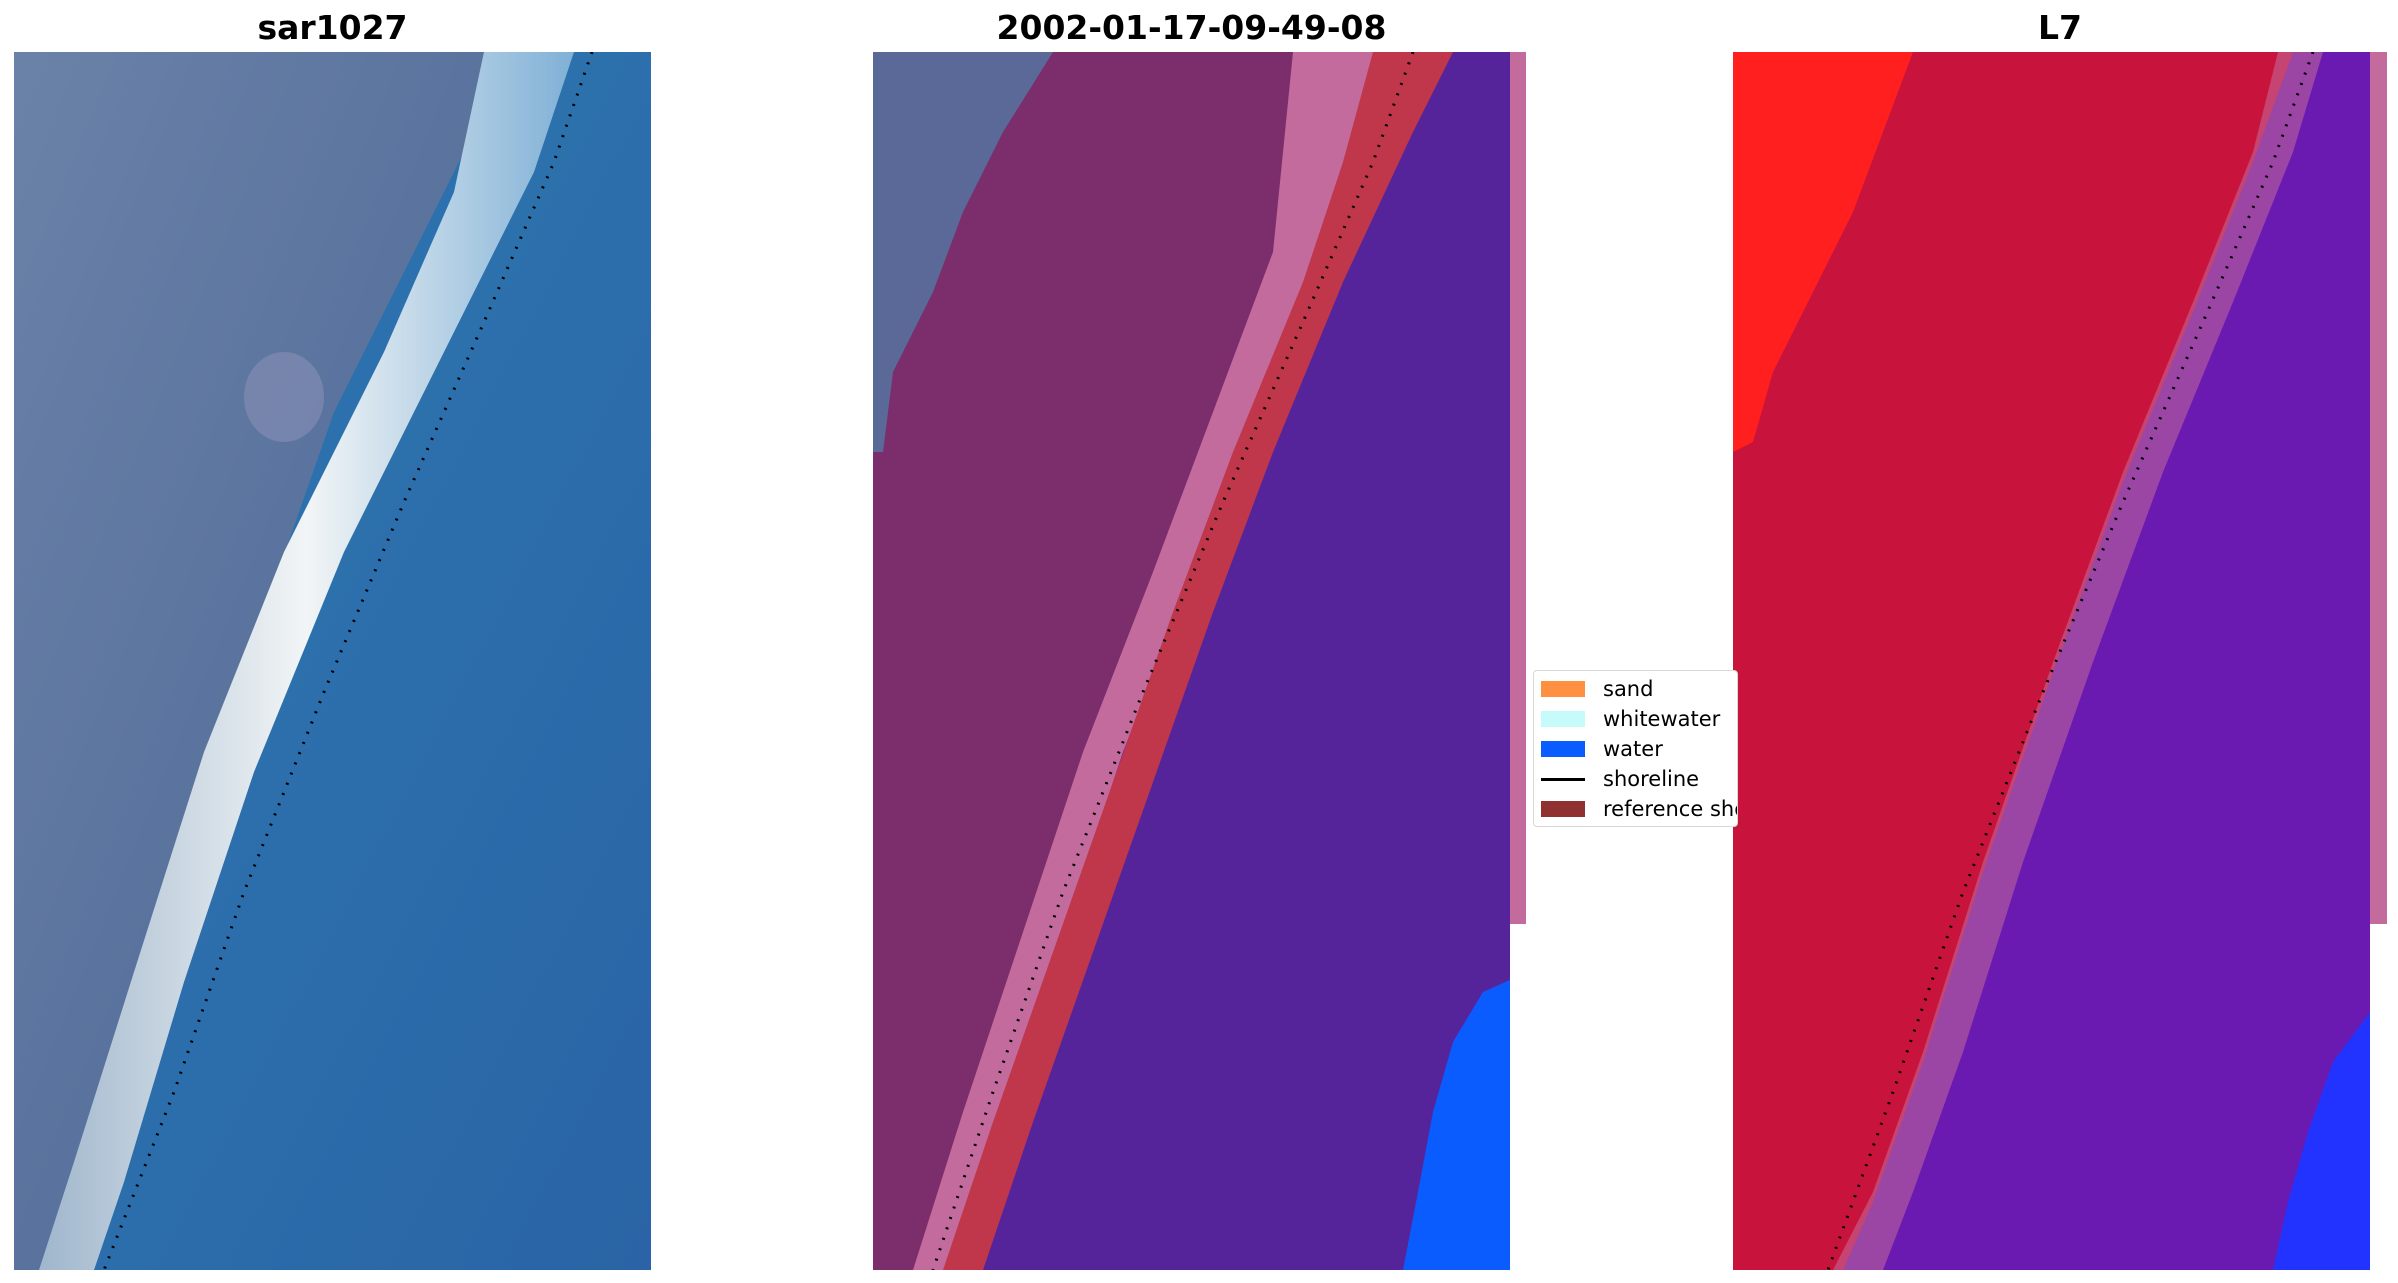  What do you see at coordinates (1563, 809) in the screenshot?
I see `reference-shoreline-swatch` at bounding box center [1563, 809].